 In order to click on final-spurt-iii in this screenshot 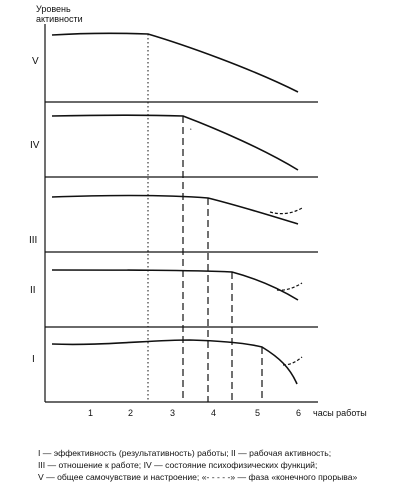, I will do `click(286, 211)`.